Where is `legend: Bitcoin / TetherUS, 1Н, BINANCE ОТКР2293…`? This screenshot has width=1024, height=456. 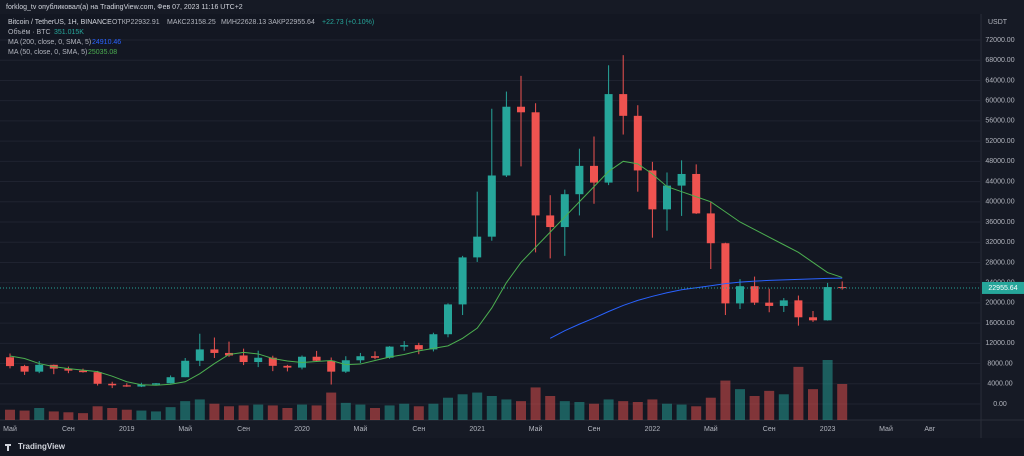
legend: Bitcoin / TetherUS, 1Н, BINANCE ОТКР2293… is located at coordinates (191, 37).